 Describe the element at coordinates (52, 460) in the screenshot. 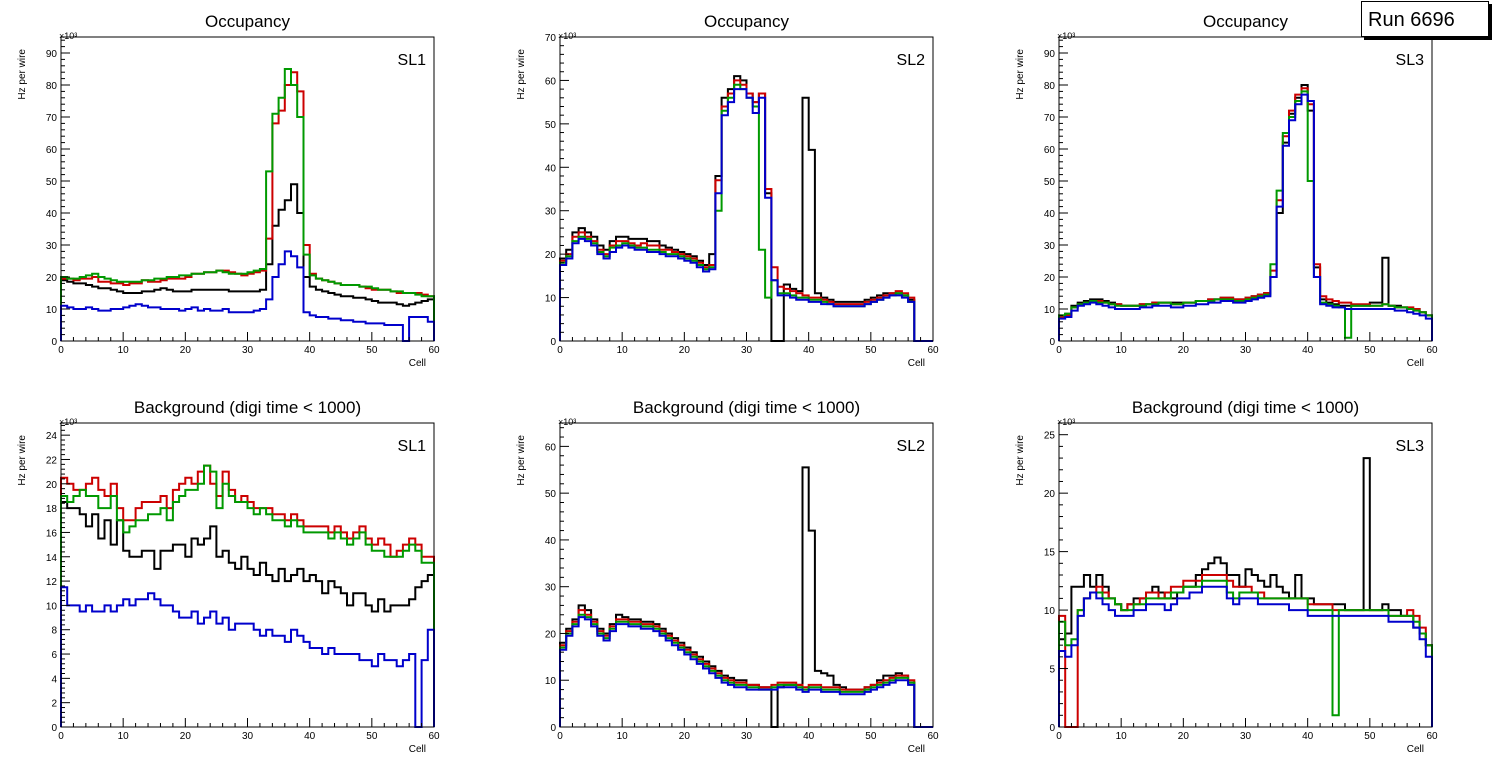

I see `y-tick-label: 22` at that location.